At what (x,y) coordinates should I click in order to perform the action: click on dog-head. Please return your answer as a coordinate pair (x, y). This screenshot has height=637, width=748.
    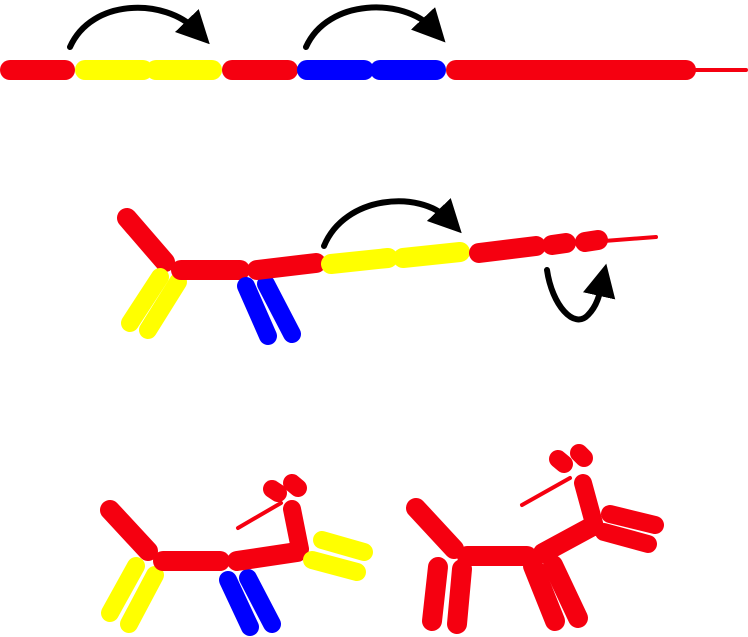
    Looking at the image, I should click on (589, 505).